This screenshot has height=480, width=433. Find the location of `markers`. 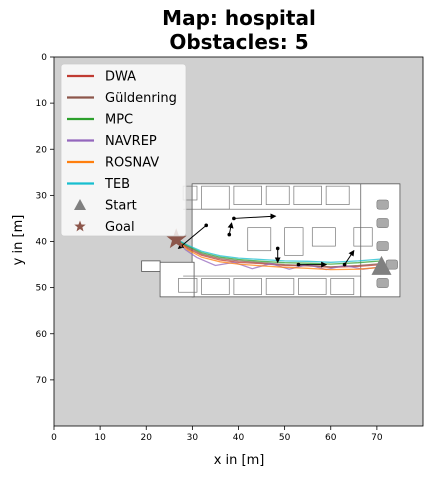

markers is located at coordinates (278, 251).